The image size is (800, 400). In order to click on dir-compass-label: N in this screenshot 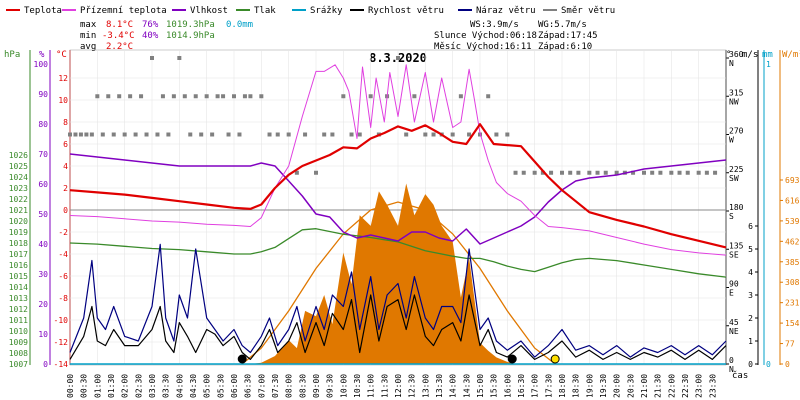, I will do `click(731, 63)`.